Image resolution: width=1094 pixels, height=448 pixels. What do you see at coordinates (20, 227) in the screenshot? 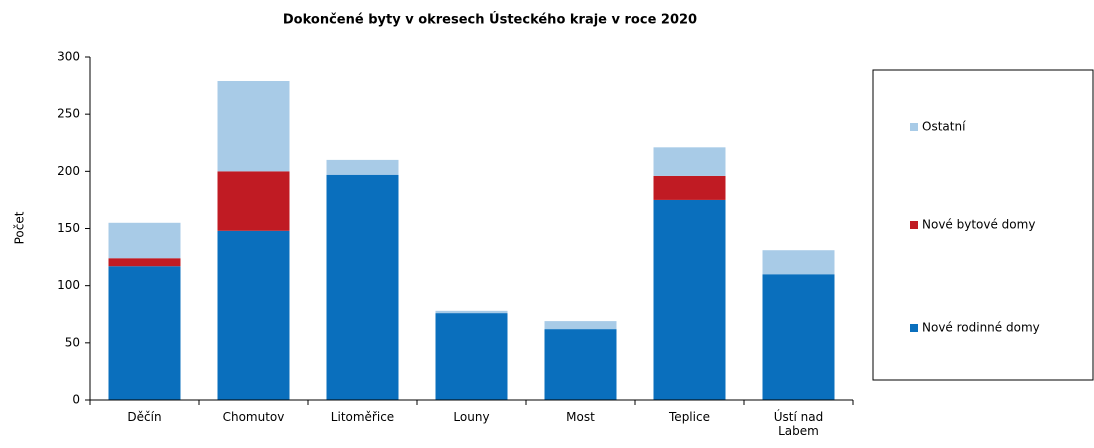
I see `y-axis-label: Počet` at bounding box center [20, 227].